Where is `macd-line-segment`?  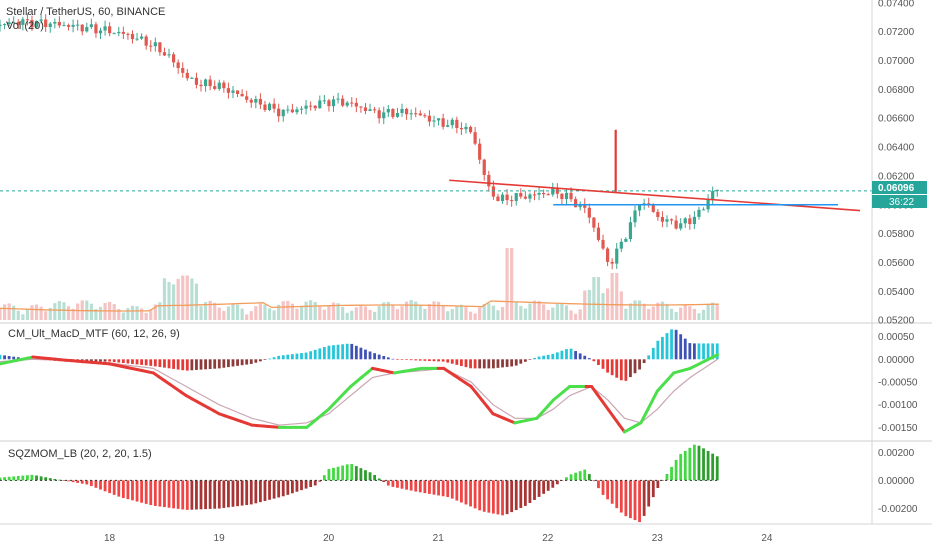
macd-line-segment is located at coordinates (643, 417).